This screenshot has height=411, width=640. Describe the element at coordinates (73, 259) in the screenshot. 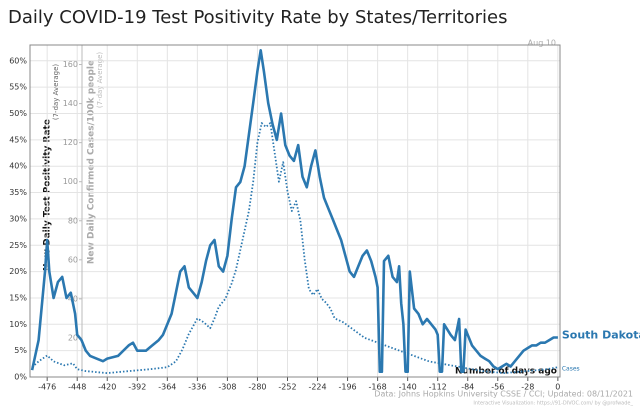

I see `y2-tick-label: 60` at that location.